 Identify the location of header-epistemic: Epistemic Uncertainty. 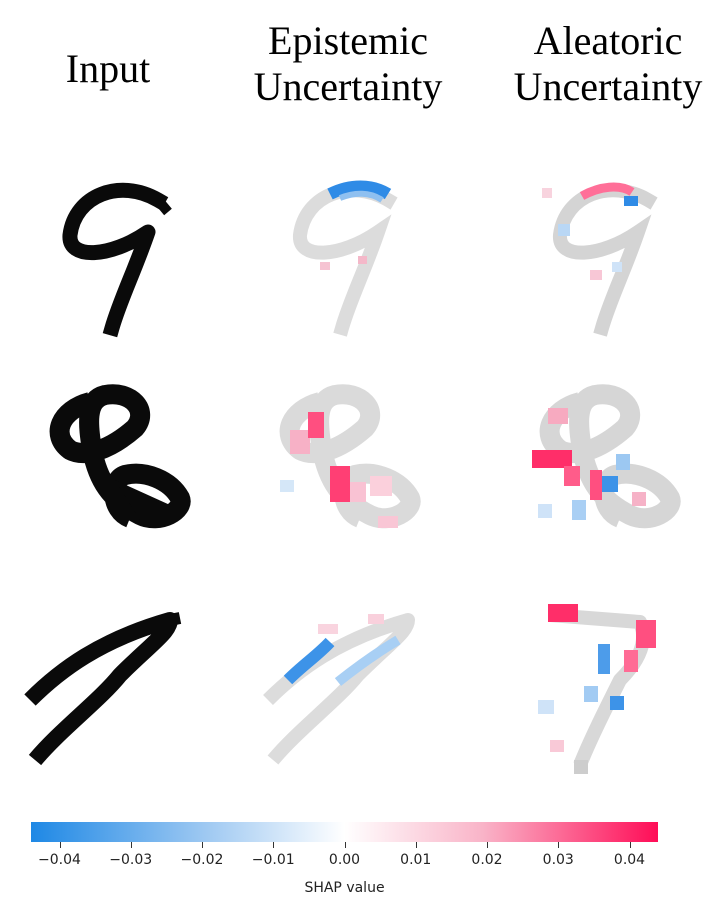
(348, 64).